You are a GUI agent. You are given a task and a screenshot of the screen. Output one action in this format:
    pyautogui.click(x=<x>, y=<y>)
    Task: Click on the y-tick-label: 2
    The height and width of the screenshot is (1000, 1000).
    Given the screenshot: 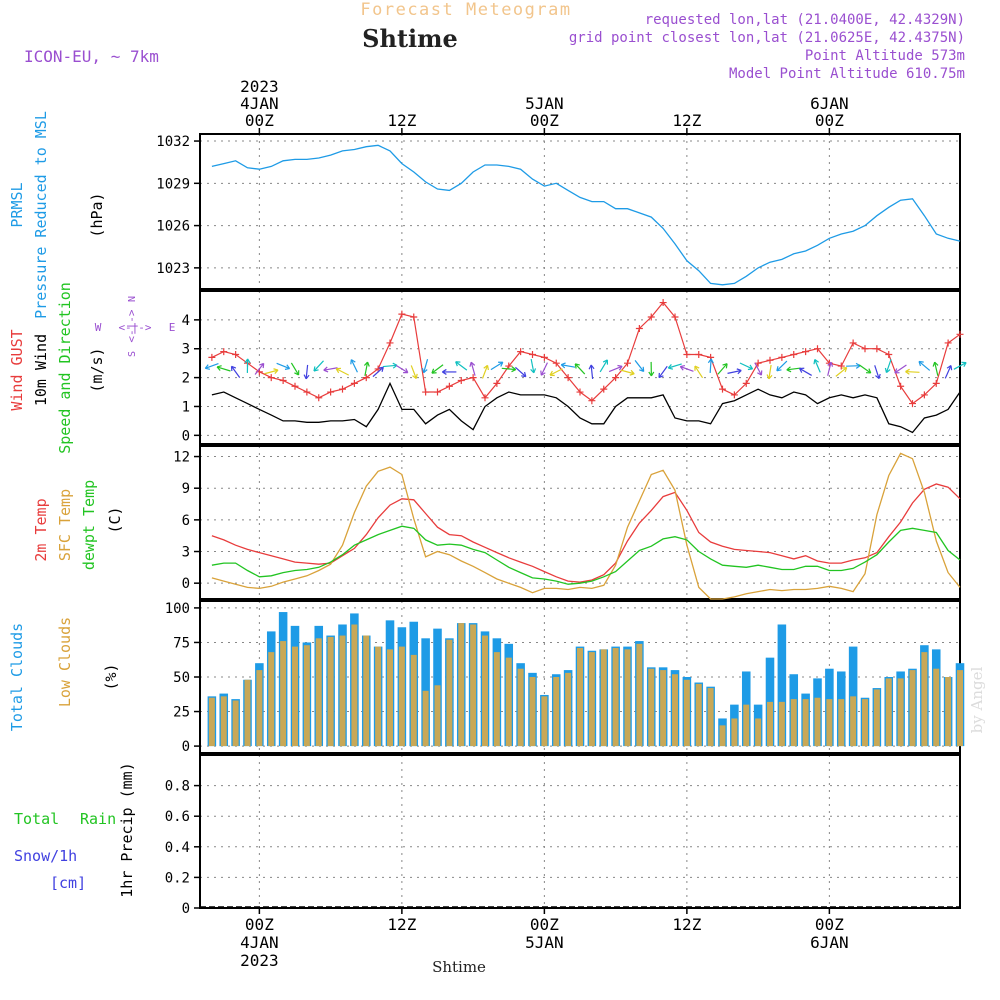 What is the action you would take?
    pyautogui.click(x=186, y=379)
    